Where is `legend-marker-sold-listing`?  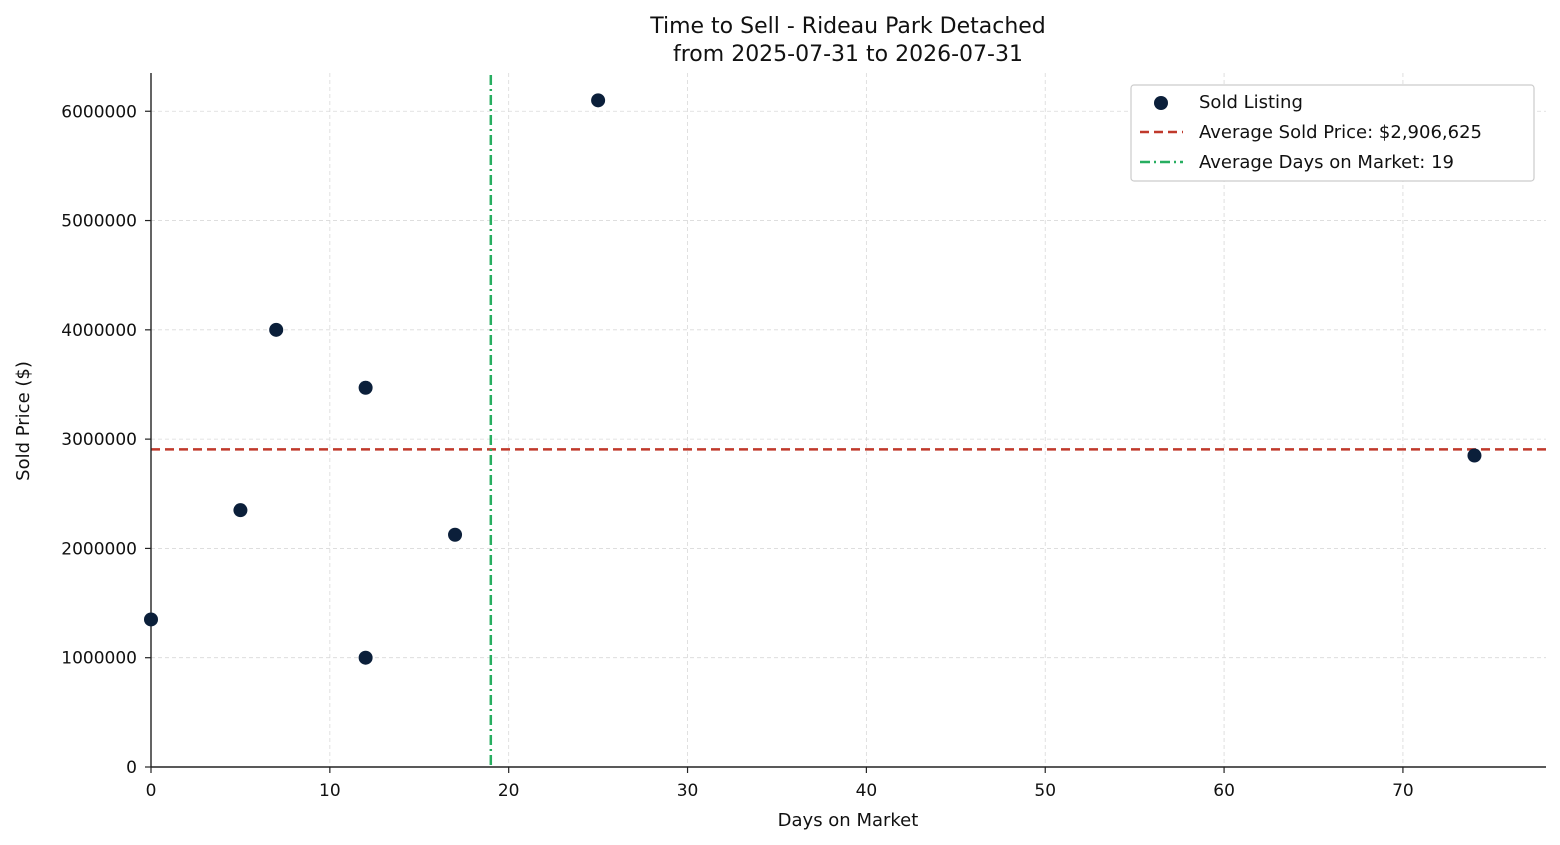
legend-marker-sold-listing is located at coordinates (1161, 103).